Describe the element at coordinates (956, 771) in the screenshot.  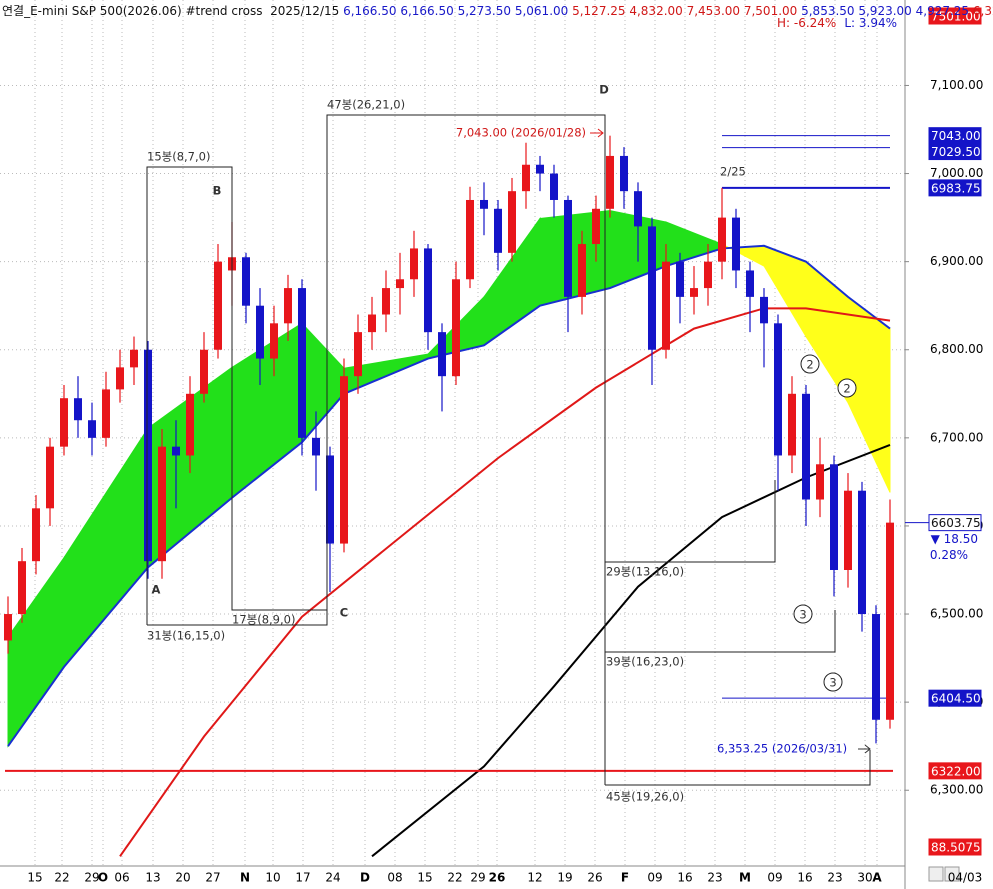
I see `price-badge-label: 6322.00` at that location.